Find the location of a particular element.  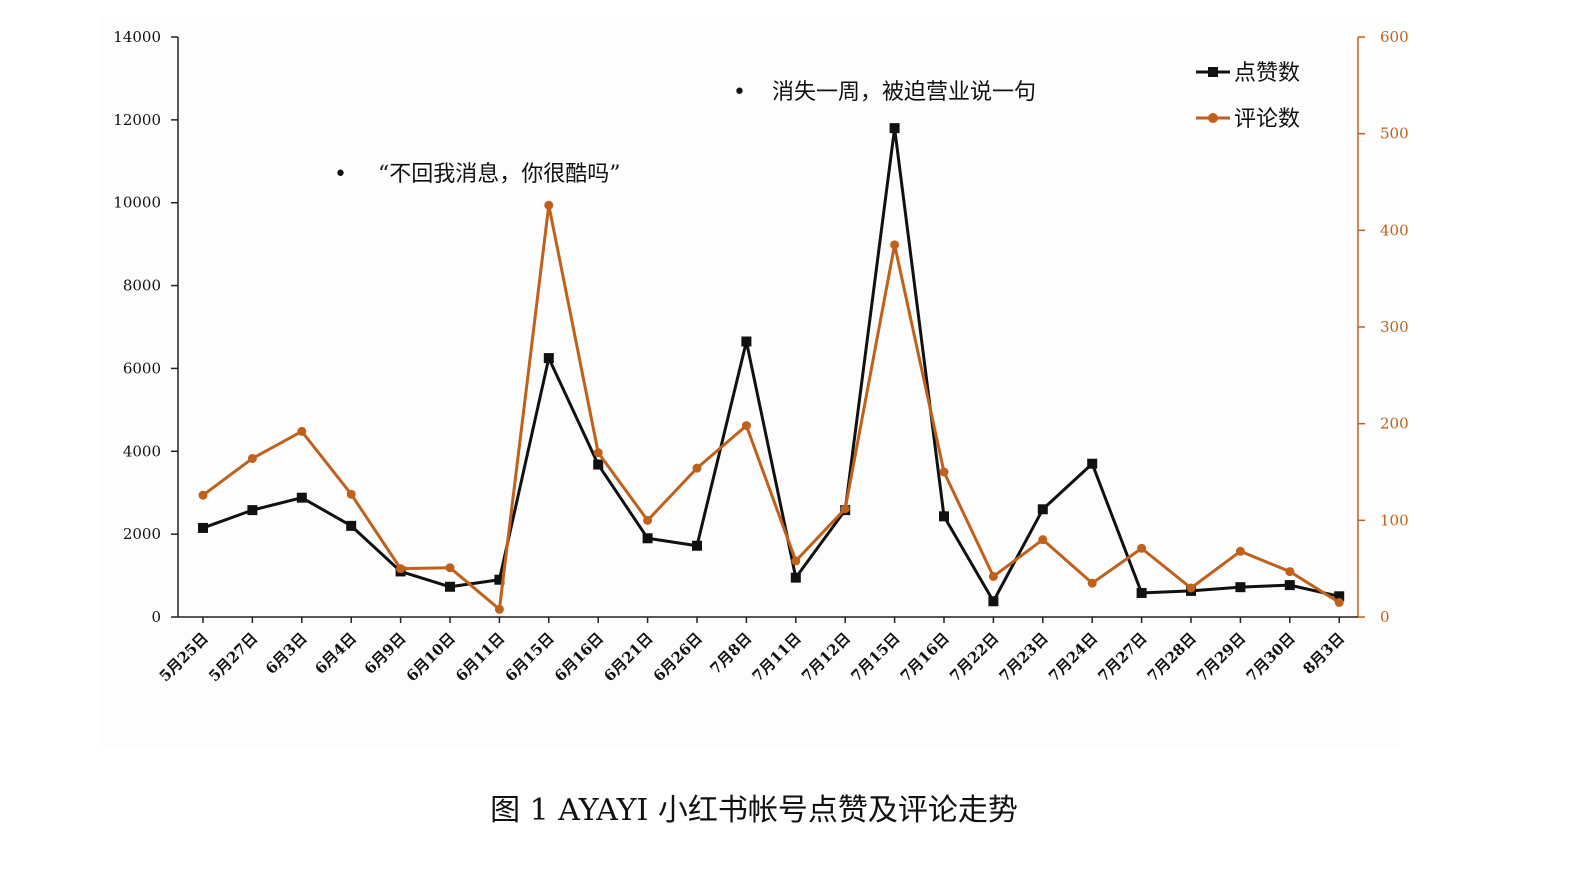

y-right-tick-label: 600 is located at coordinates (1394, 37).